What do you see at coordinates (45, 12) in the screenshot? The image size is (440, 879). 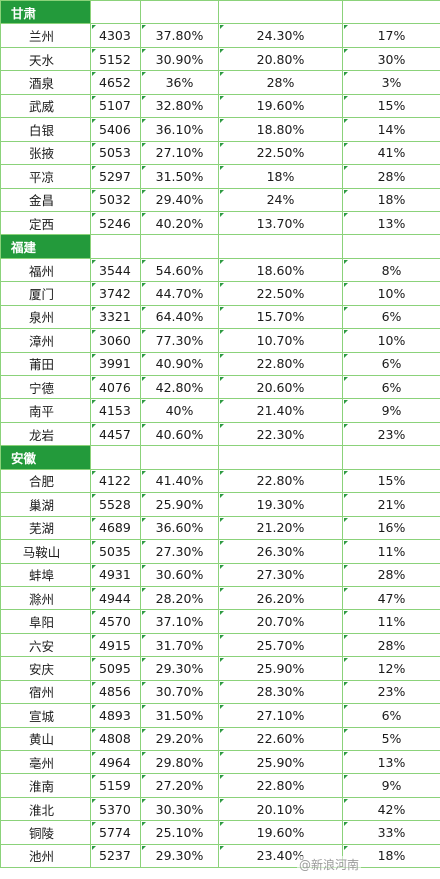 I see `province-name: 甘肃` at bounding box center [45, 12].